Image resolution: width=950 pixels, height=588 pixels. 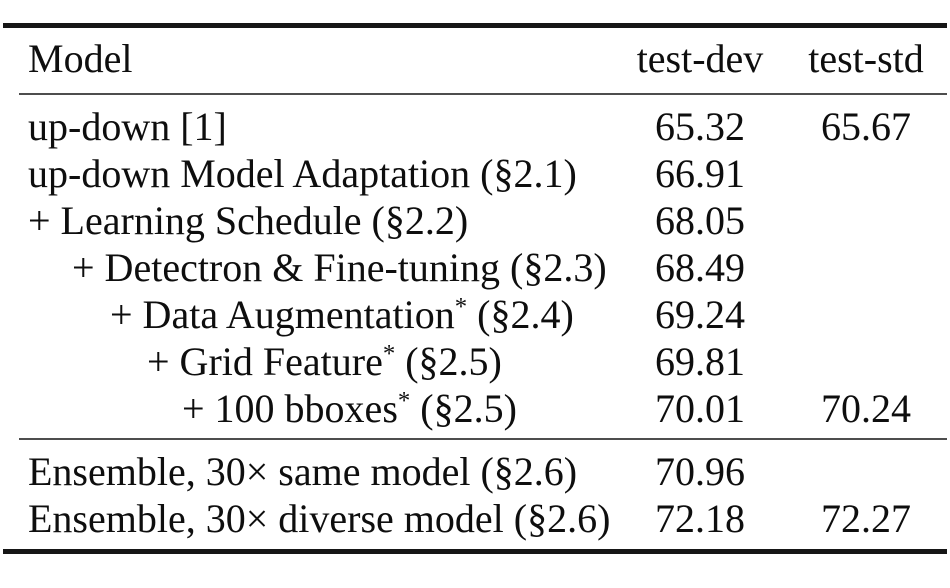 I want to click on table-row: + Data Augmentation* (§2.4) 69.24, so click(x=475, y=314).